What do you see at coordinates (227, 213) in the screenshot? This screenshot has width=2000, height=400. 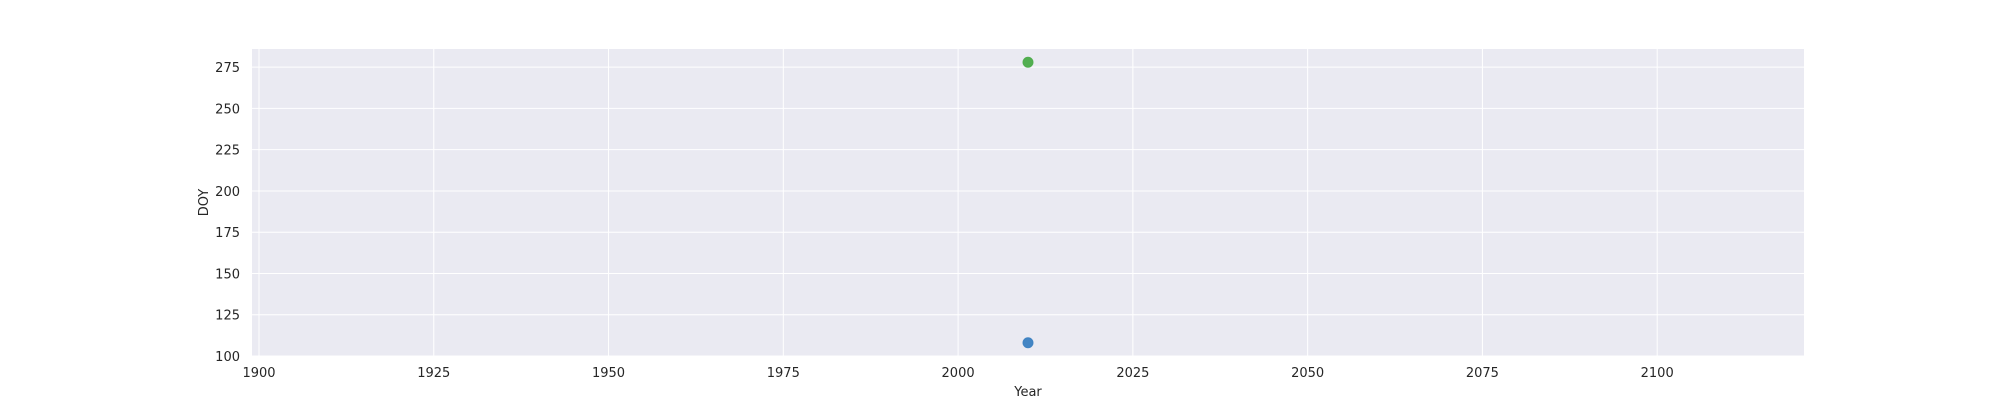 I see `y-tick-labels: 100 125 150 175 200 225 250 275` at bounding box center [227, 213].